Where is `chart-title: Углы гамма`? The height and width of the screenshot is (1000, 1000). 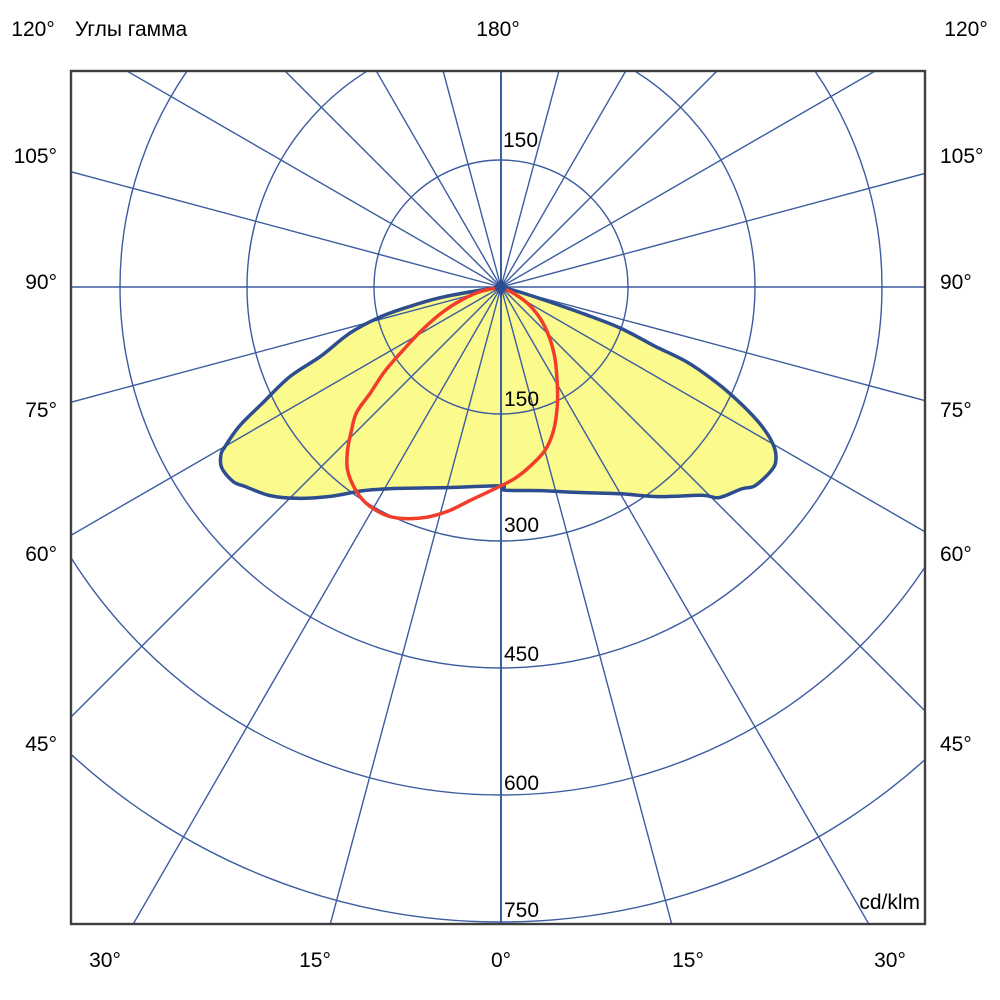
chart-title: Углы гамма is located at coordinates (131, 29).